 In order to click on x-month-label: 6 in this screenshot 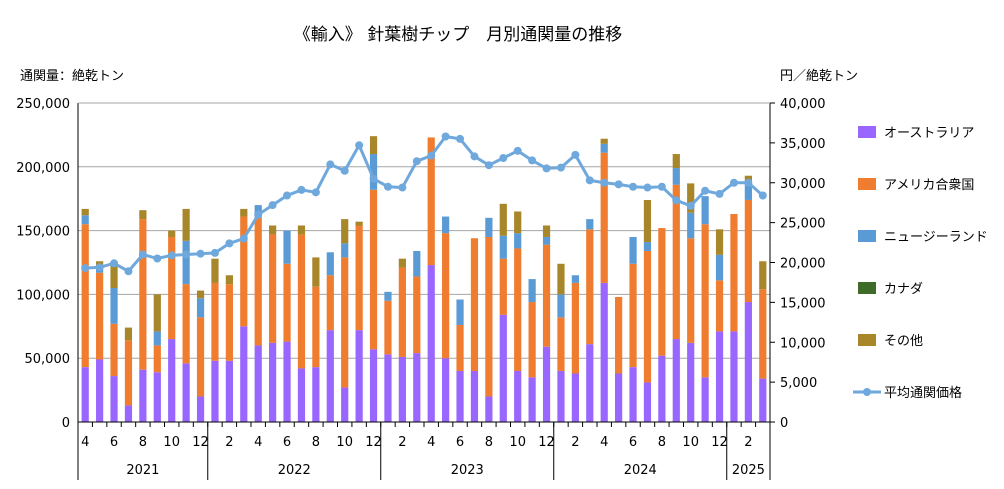, I will do `click(114, 442)`.